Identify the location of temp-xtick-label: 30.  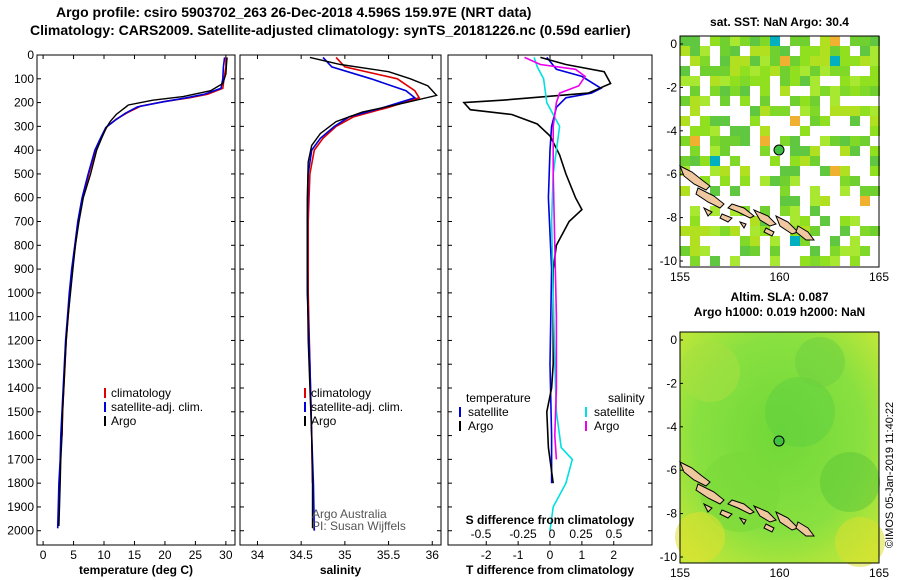
(226, 555).